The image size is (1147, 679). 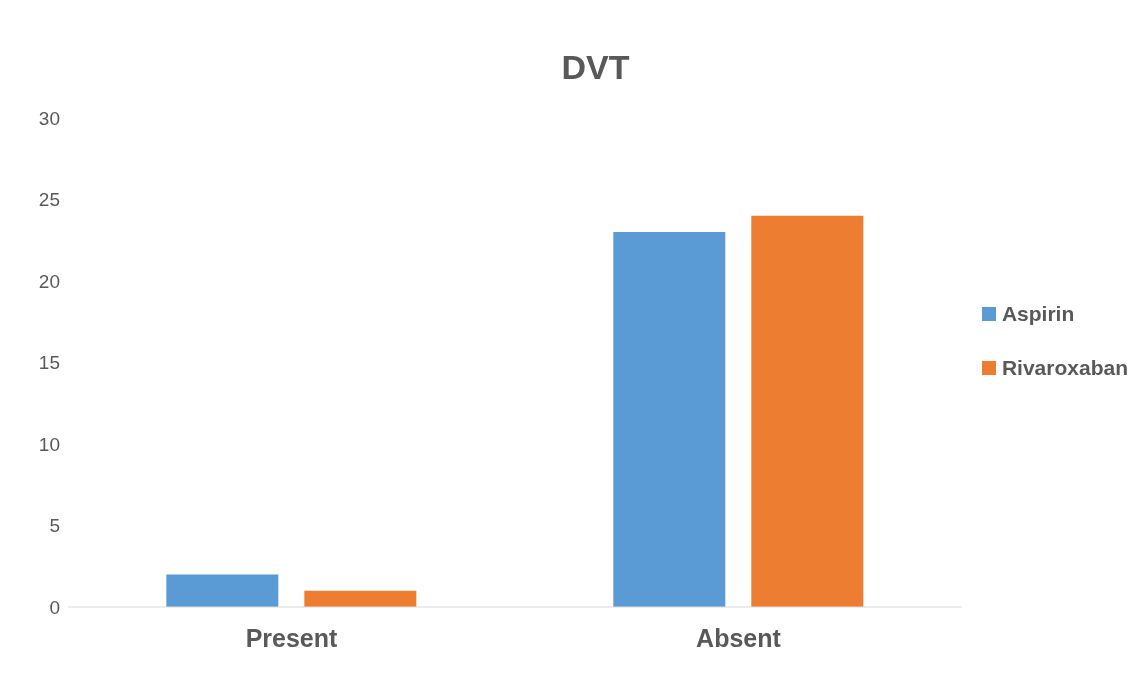 I want to click on y-tick-label: 5, so click(x=54, y=526).